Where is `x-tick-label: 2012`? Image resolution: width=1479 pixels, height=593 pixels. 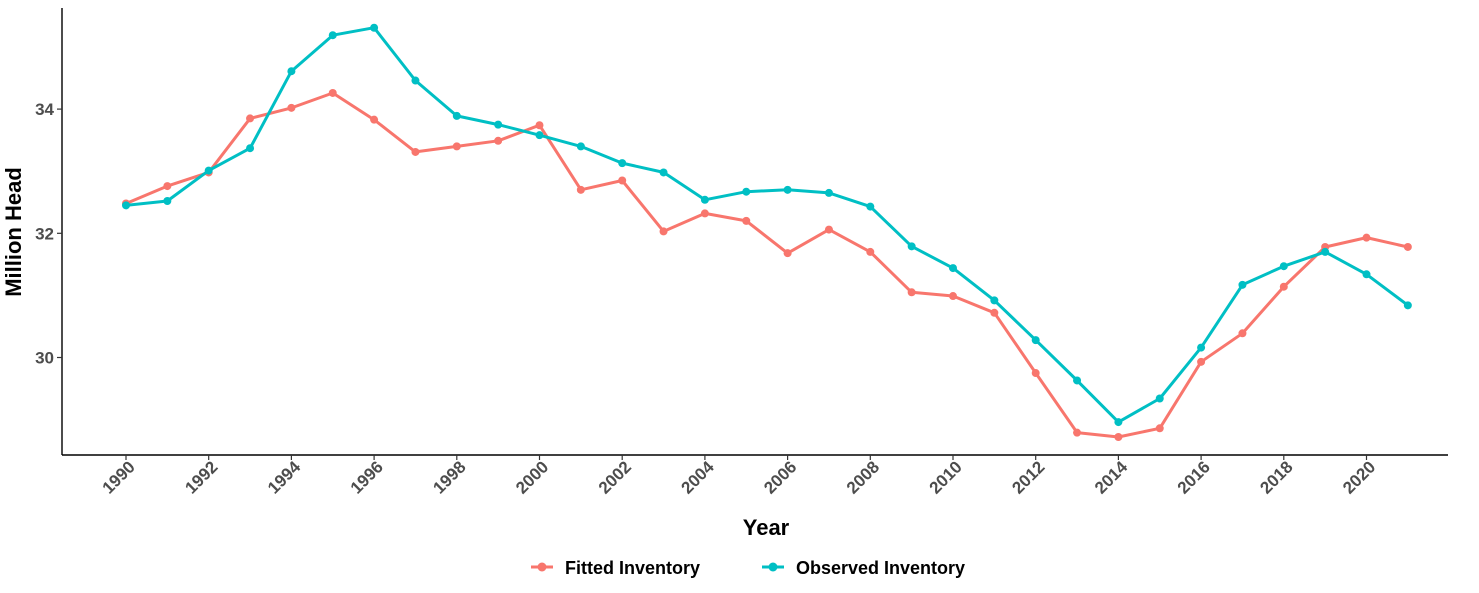 x-tick-label: 2012 is located at coordinates (1028, 477).